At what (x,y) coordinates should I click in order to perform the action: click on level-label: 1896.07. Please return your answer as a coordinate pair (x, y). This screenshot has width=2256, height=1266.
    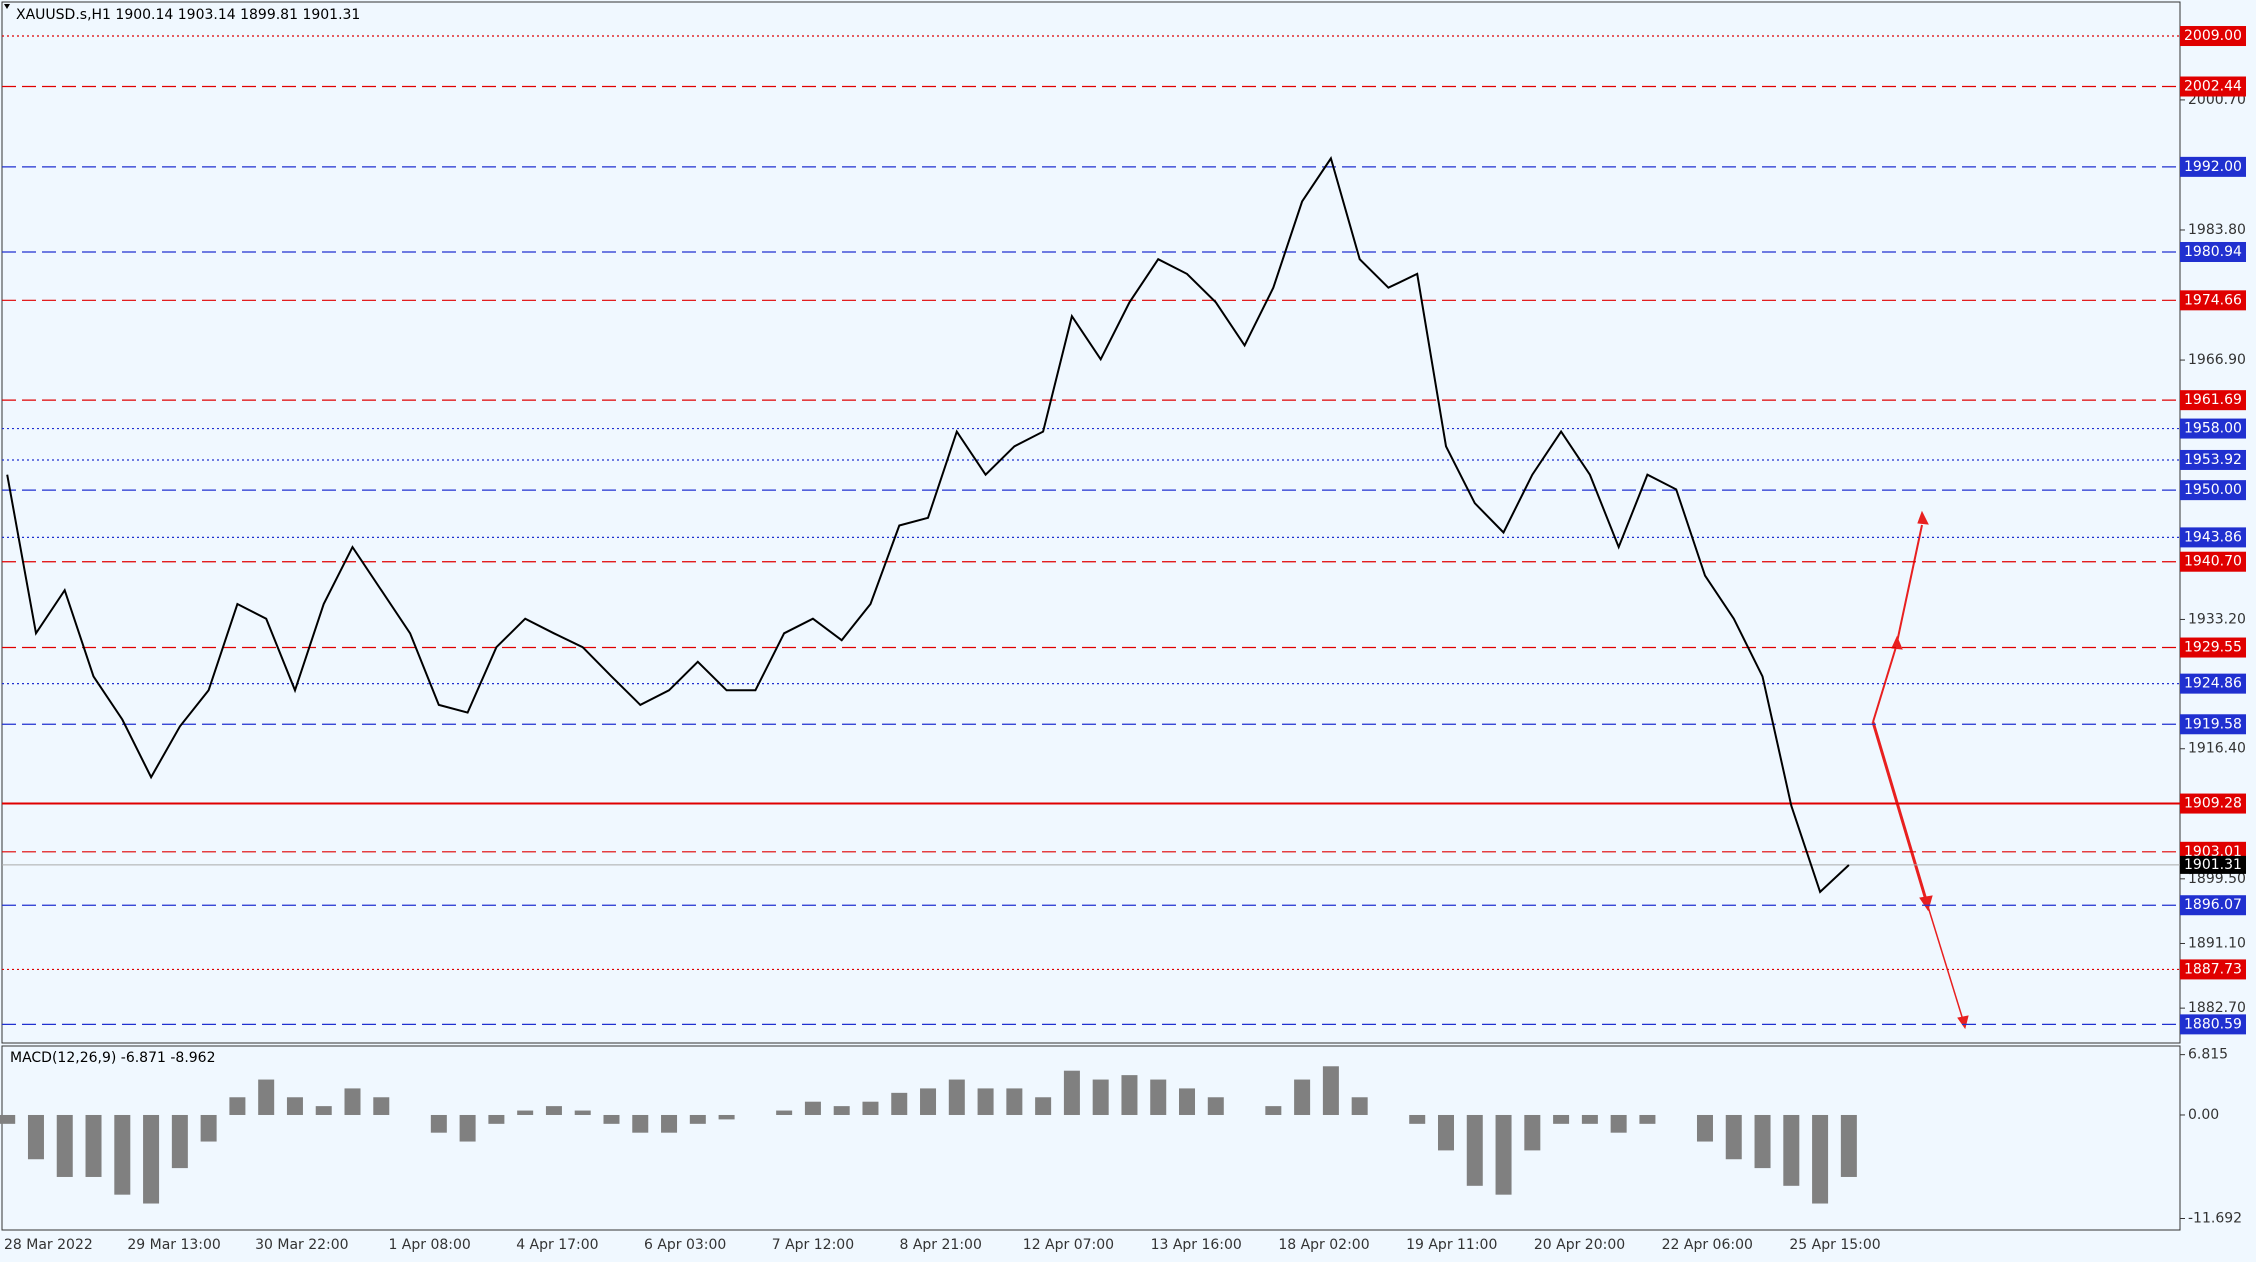
    Looking at the image, I should click on (2213, 905).